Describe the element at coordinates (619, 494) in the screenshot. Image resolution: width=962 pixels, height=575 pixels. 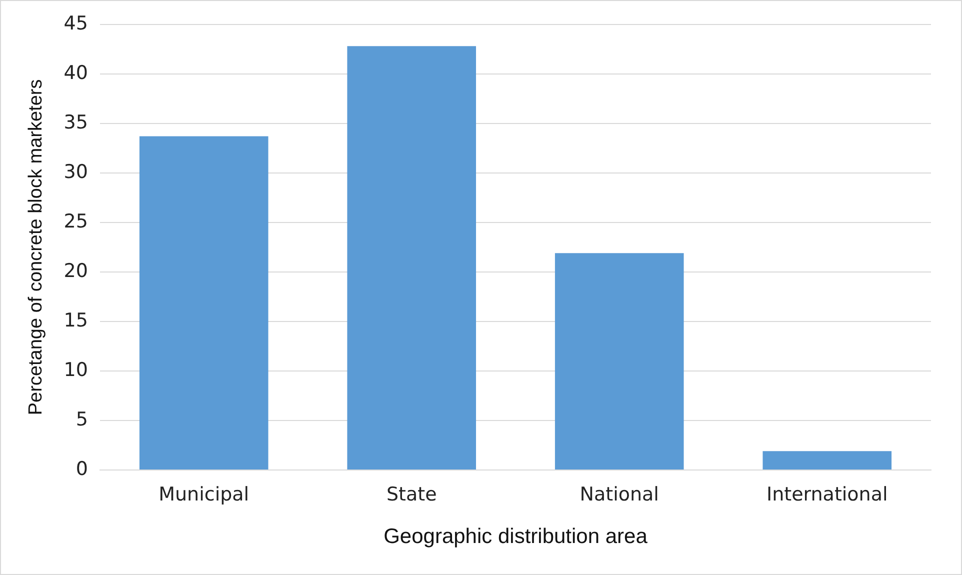
I see `x-tick-label: National` at that location.